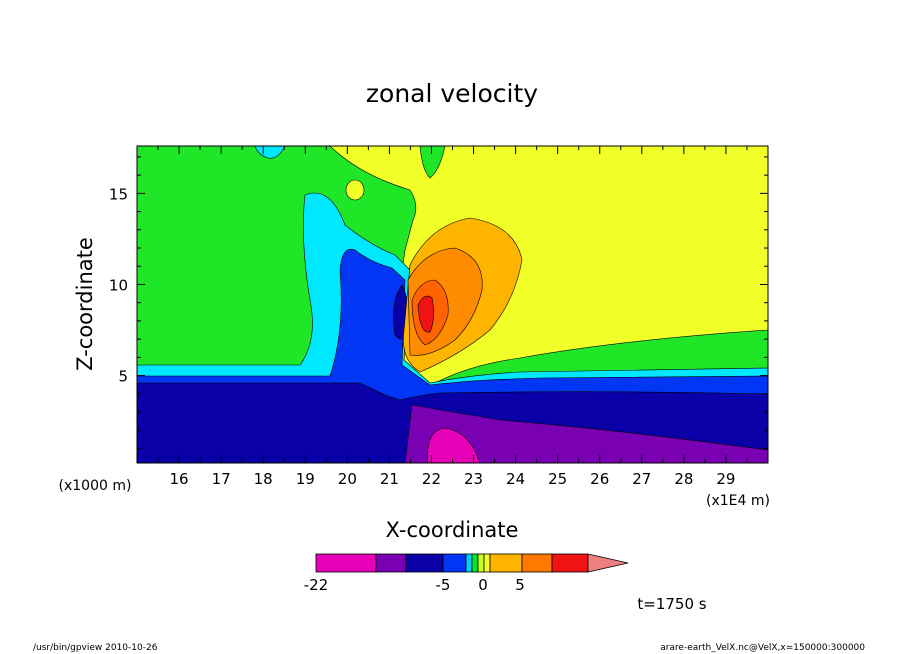  What do you see at coordinates (599, 479) in the screenshot?
I see `x-tick-label: 26` at bounding box center [599, 479].